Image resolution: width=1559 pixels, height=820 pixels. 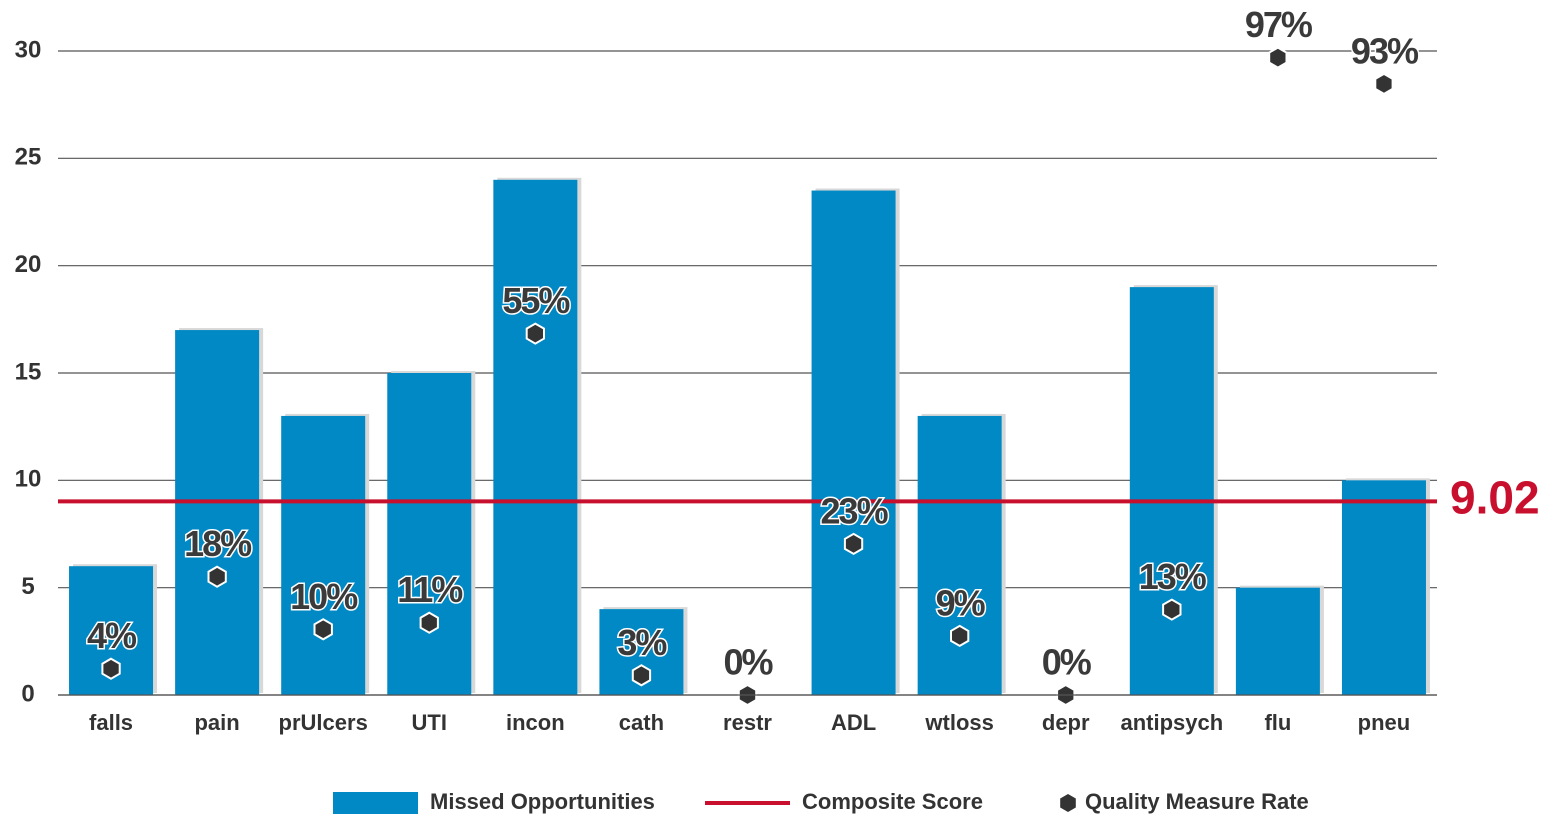 What do you see at coordinates (28, 371) in the screenshot?
I see `y-tick-label: 15` at bounding box center [28, 371].